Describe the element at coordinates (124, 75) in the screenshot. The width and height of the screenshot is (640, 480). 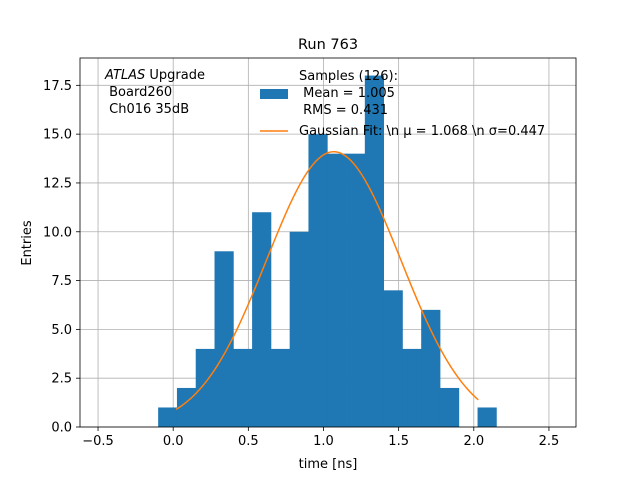
I see `atlas-label: ATLAS` at that location.